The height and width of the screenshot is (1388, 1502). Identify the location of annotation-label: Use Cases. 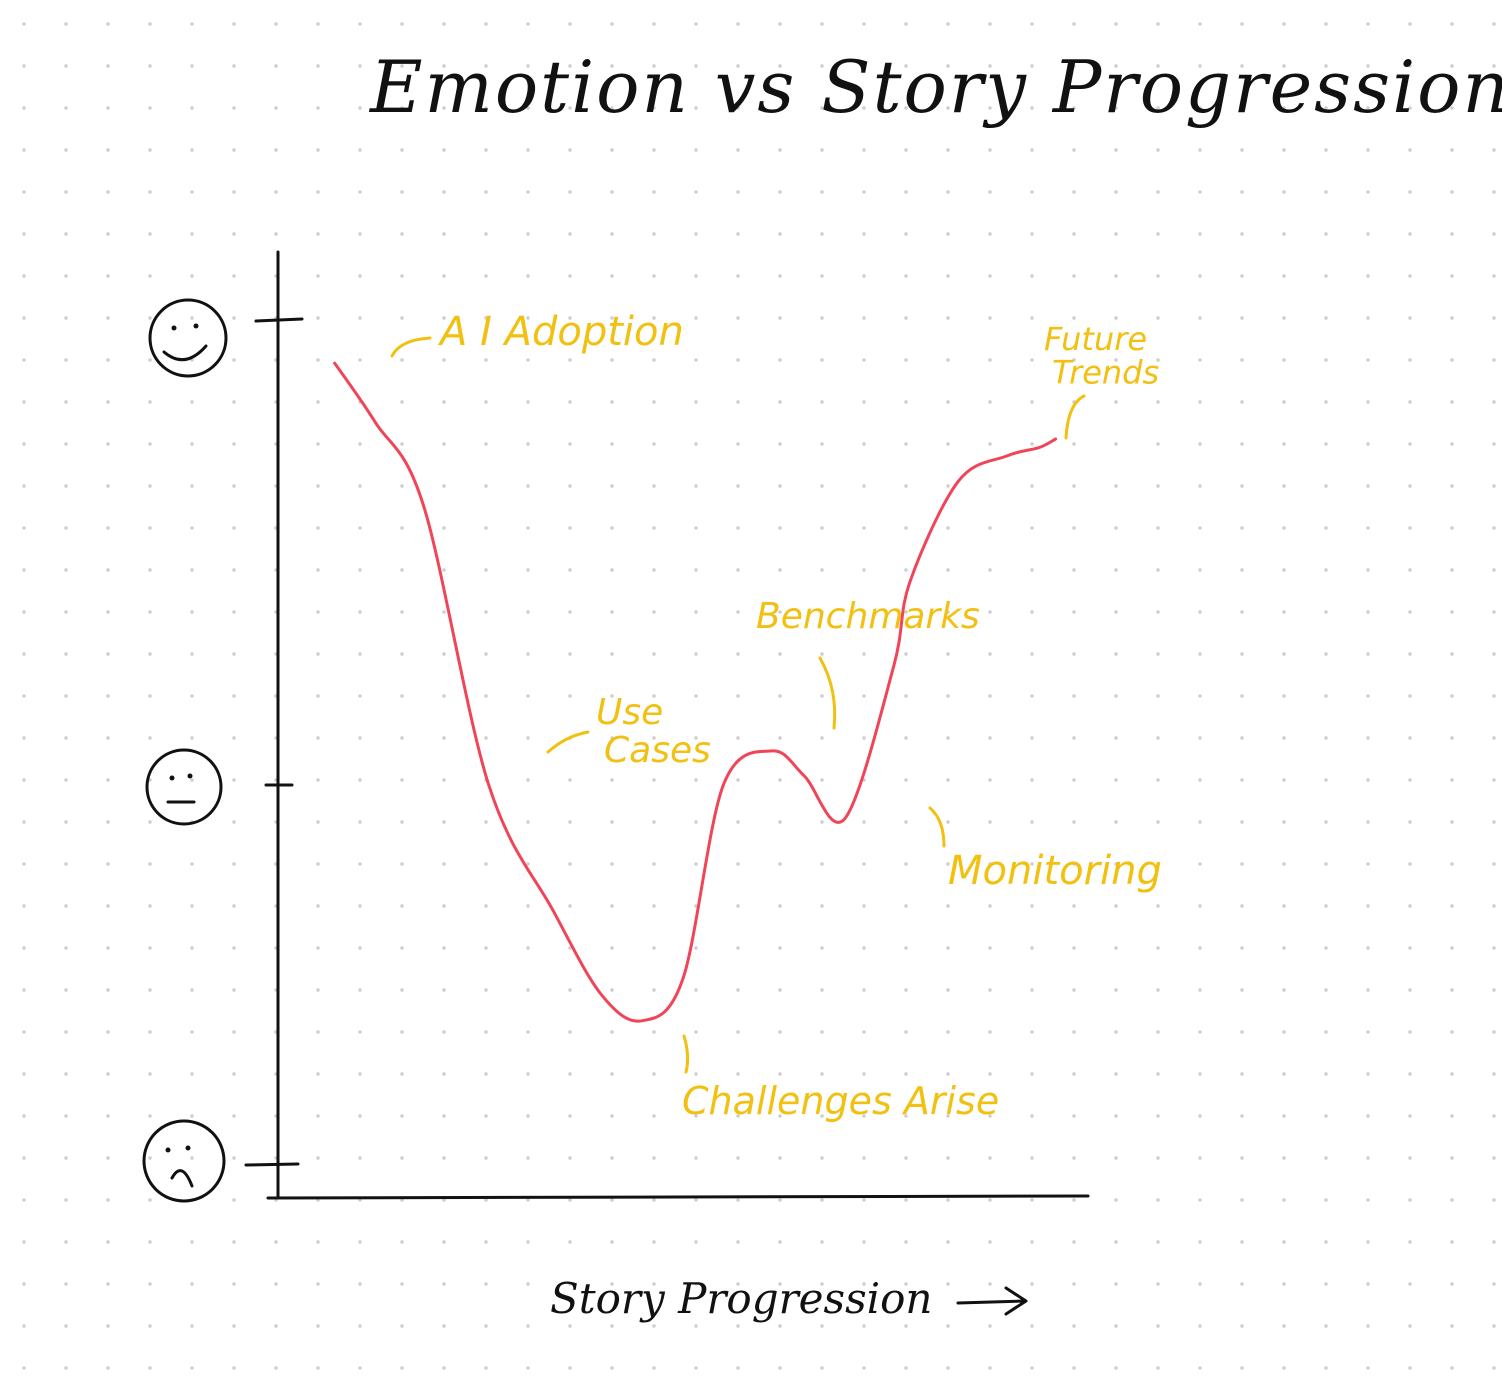
(653, 731).